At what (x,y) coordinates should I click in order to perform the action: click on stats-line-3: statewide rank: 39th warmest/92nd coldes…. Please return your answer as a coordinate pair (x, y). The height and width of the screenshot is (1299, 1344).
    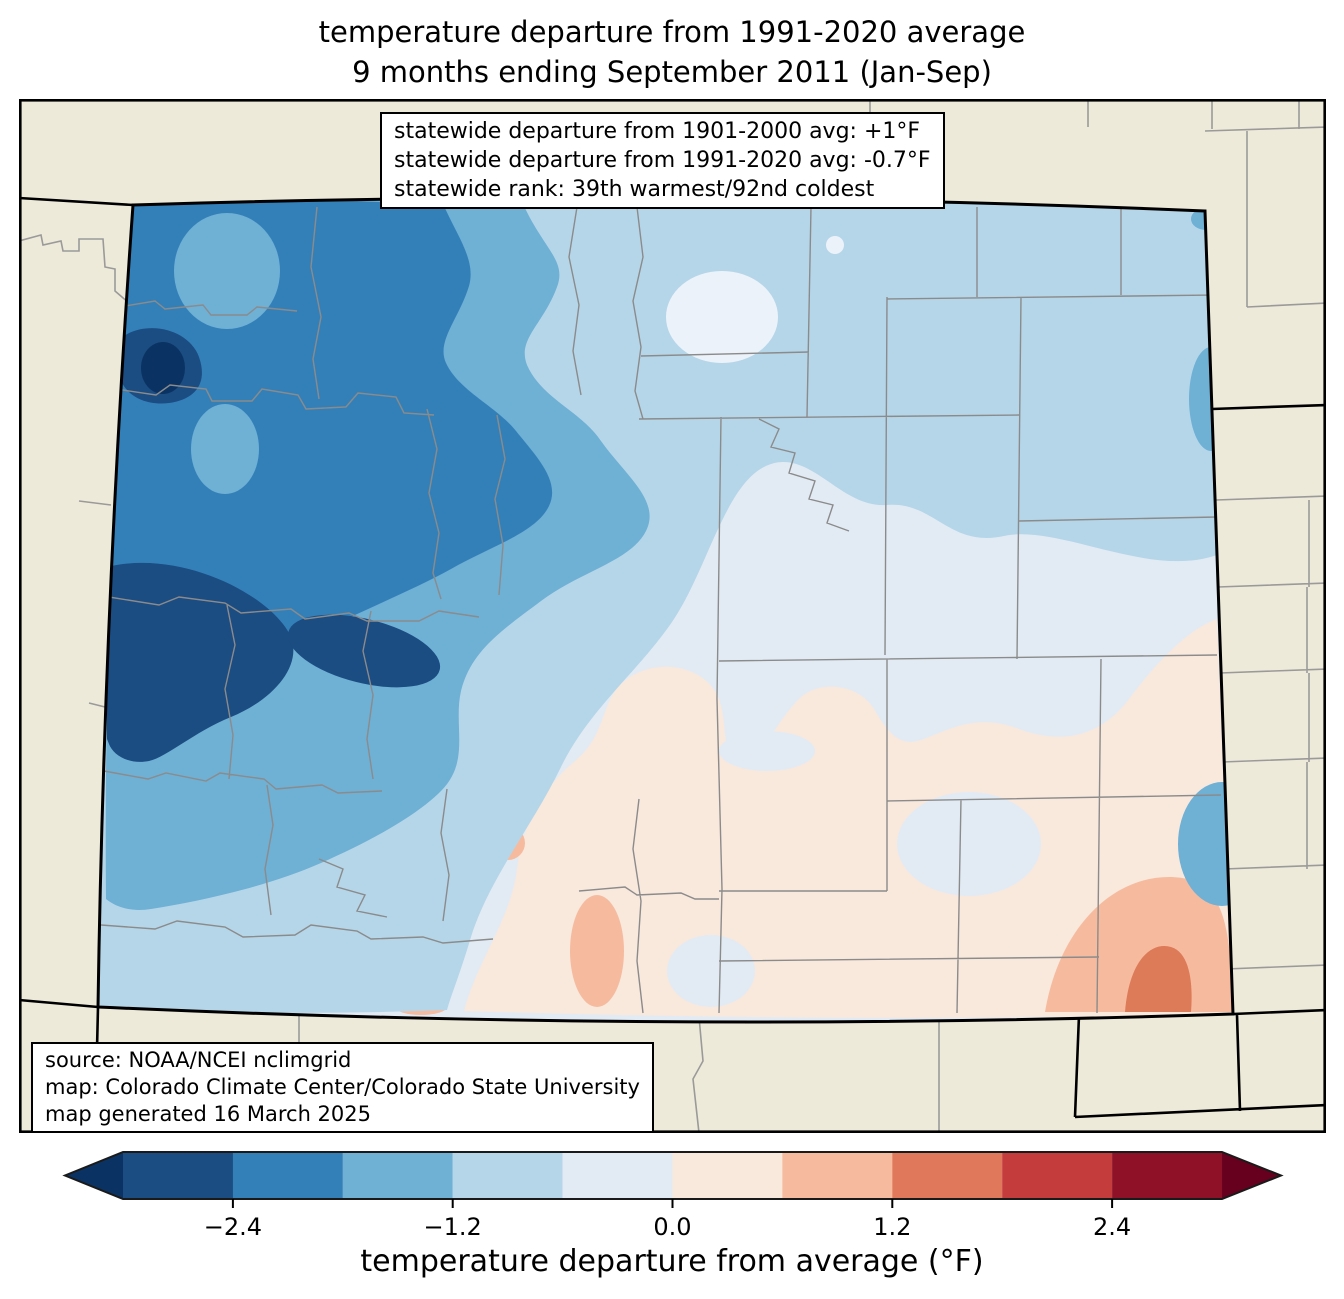
    Looking at the image, I should click on (634, 189).